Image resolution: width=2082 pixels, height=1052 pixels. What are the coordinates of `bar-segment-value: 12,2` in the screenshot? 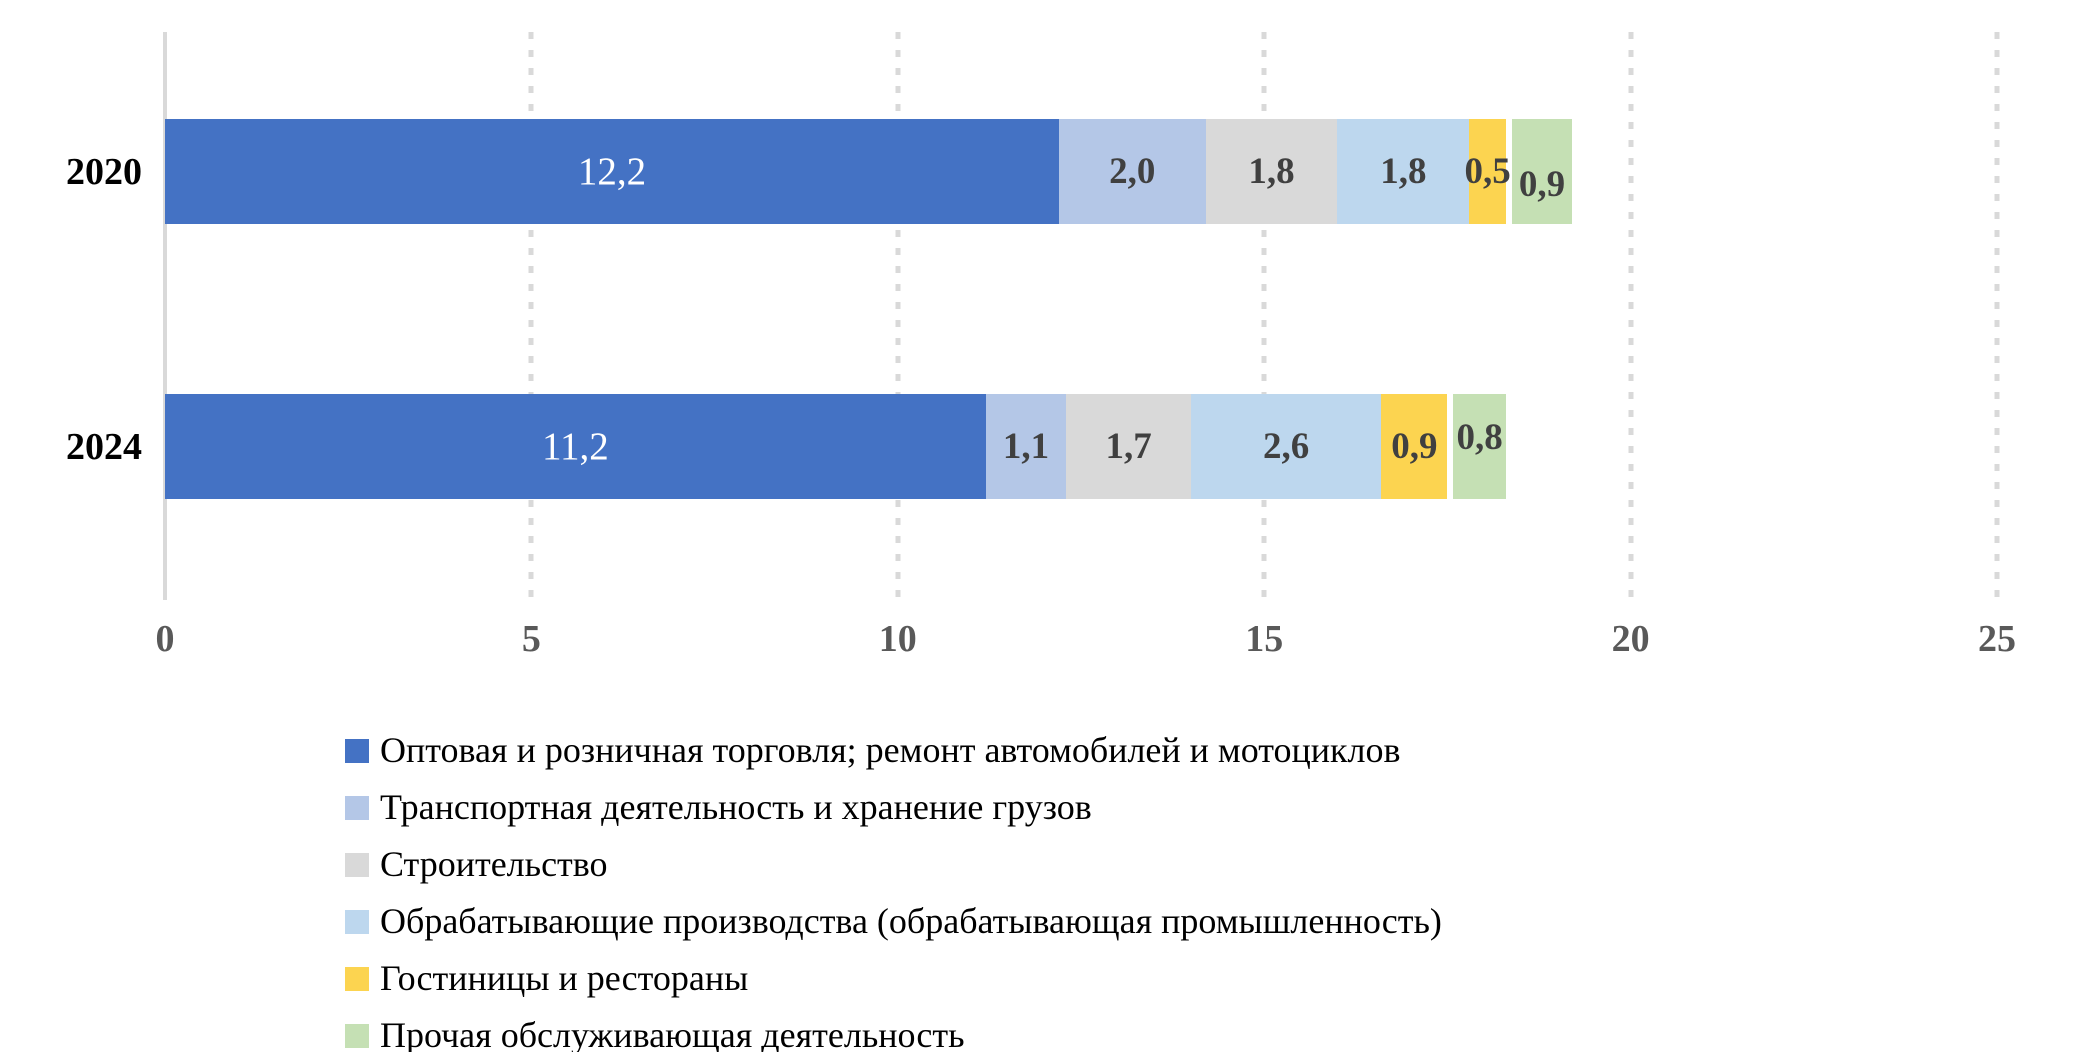 It's located at (612, 171).